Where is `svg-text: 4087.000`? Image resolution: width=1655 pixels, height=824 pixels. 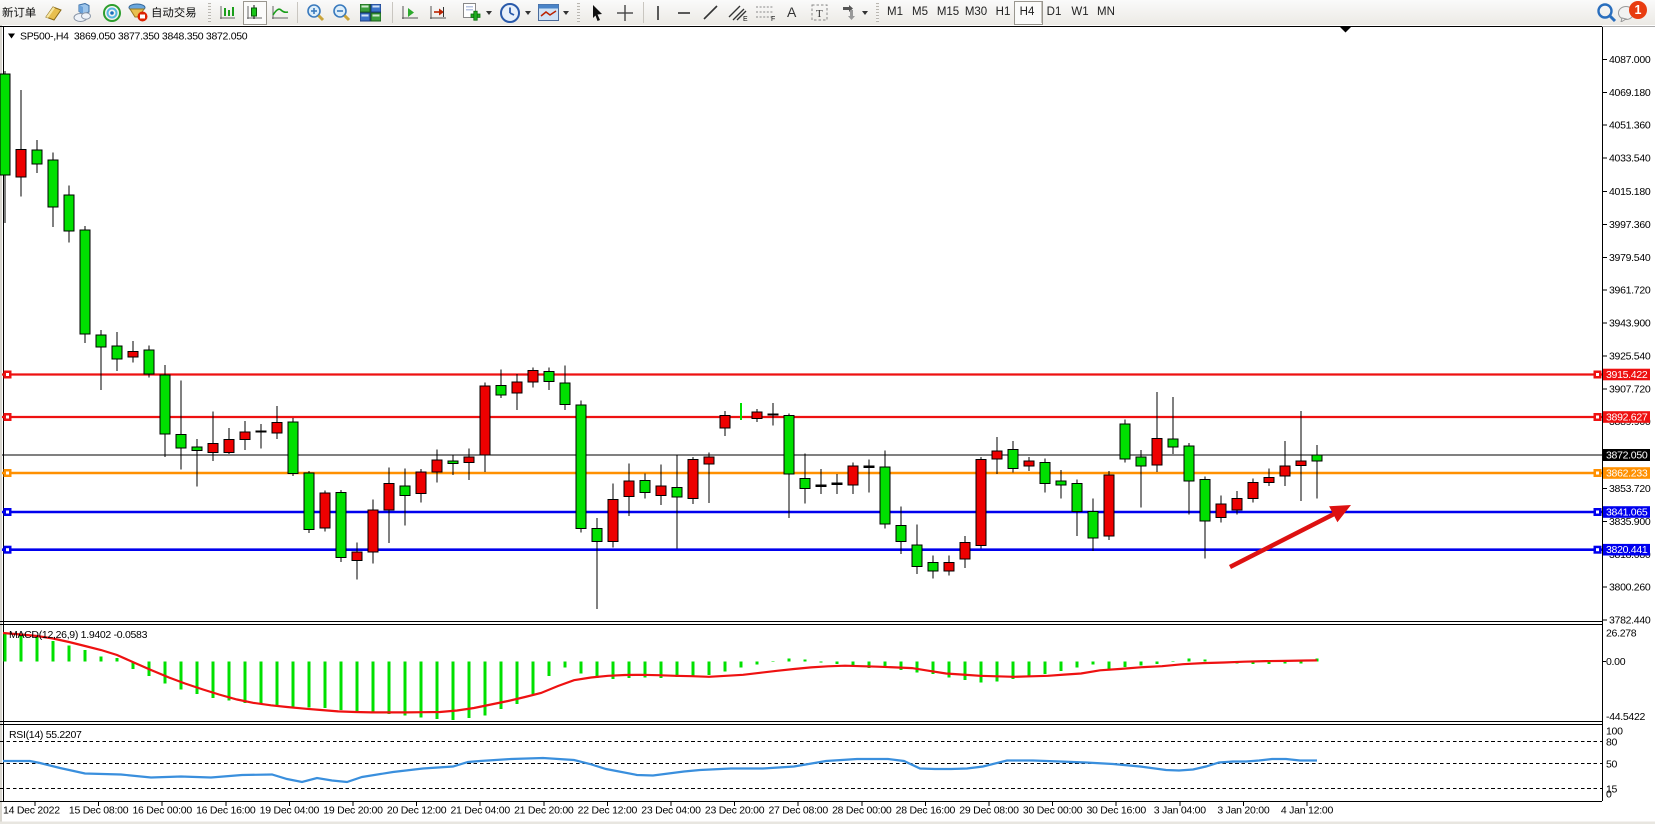
svg-text: 4087.000 is located at coordinates (1630, 60).